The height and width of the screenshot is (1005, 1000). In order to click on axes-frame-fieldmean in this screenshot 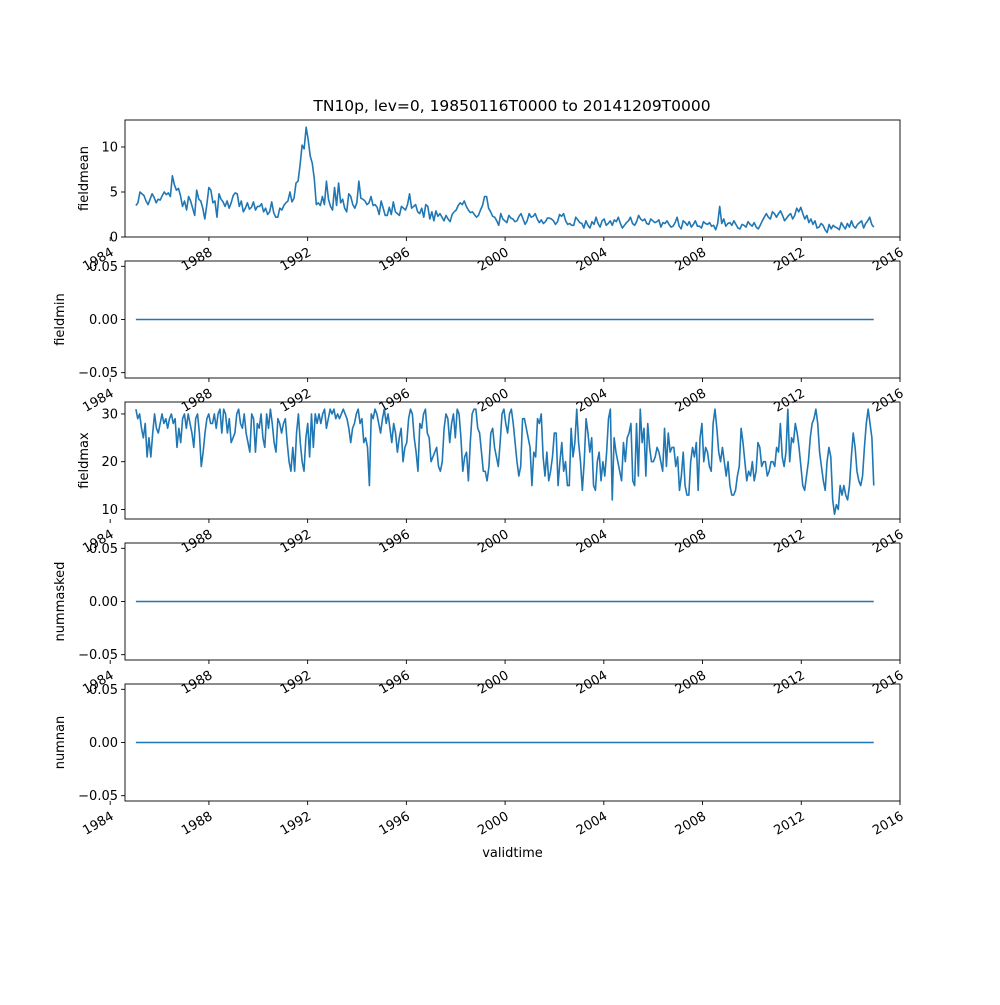, I will do `click(512, 178)`.